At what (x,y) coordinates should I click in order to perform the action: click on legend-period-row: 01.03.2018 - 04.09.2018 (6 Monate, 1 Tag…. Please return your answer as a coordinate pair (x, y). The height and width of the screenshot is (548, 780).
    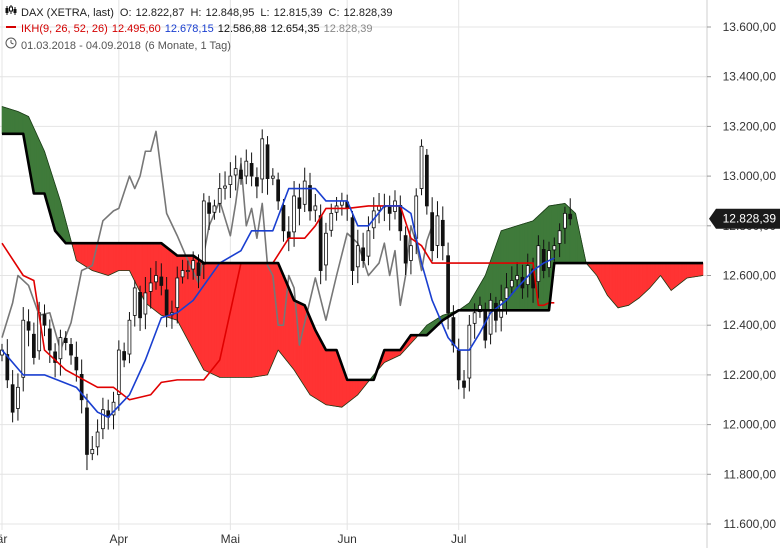
    Looking at the image, I should click on (198, 45).